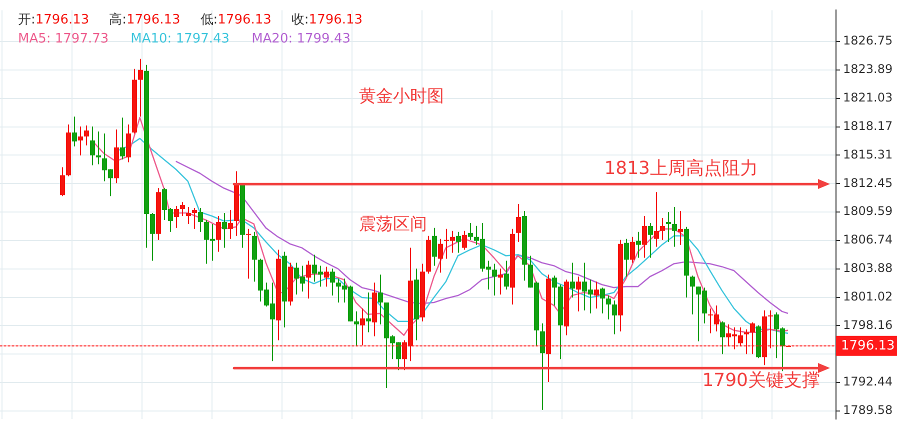 The image size is (897, 429). I want to click on y-tick-label: 1809.59, so click(868, 211).